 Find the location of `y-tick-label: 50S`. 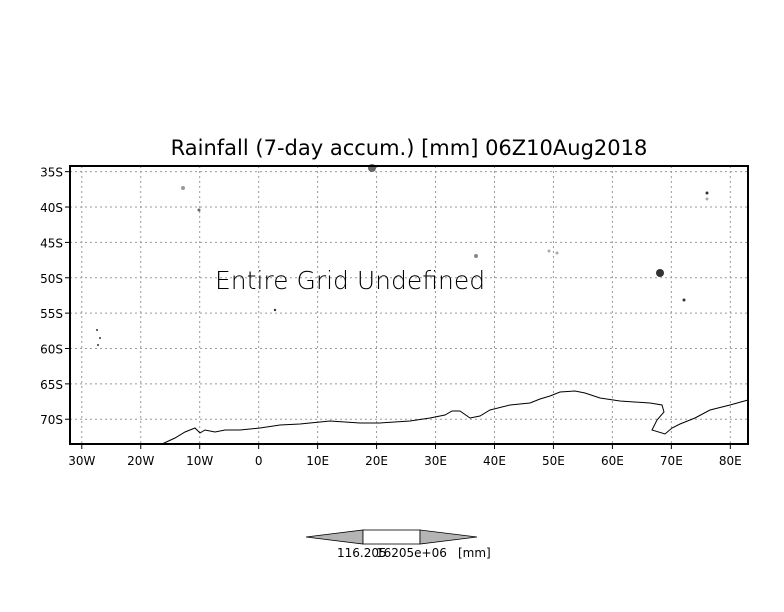

y-tick-label: 50S is located at coordinates (51, 279).